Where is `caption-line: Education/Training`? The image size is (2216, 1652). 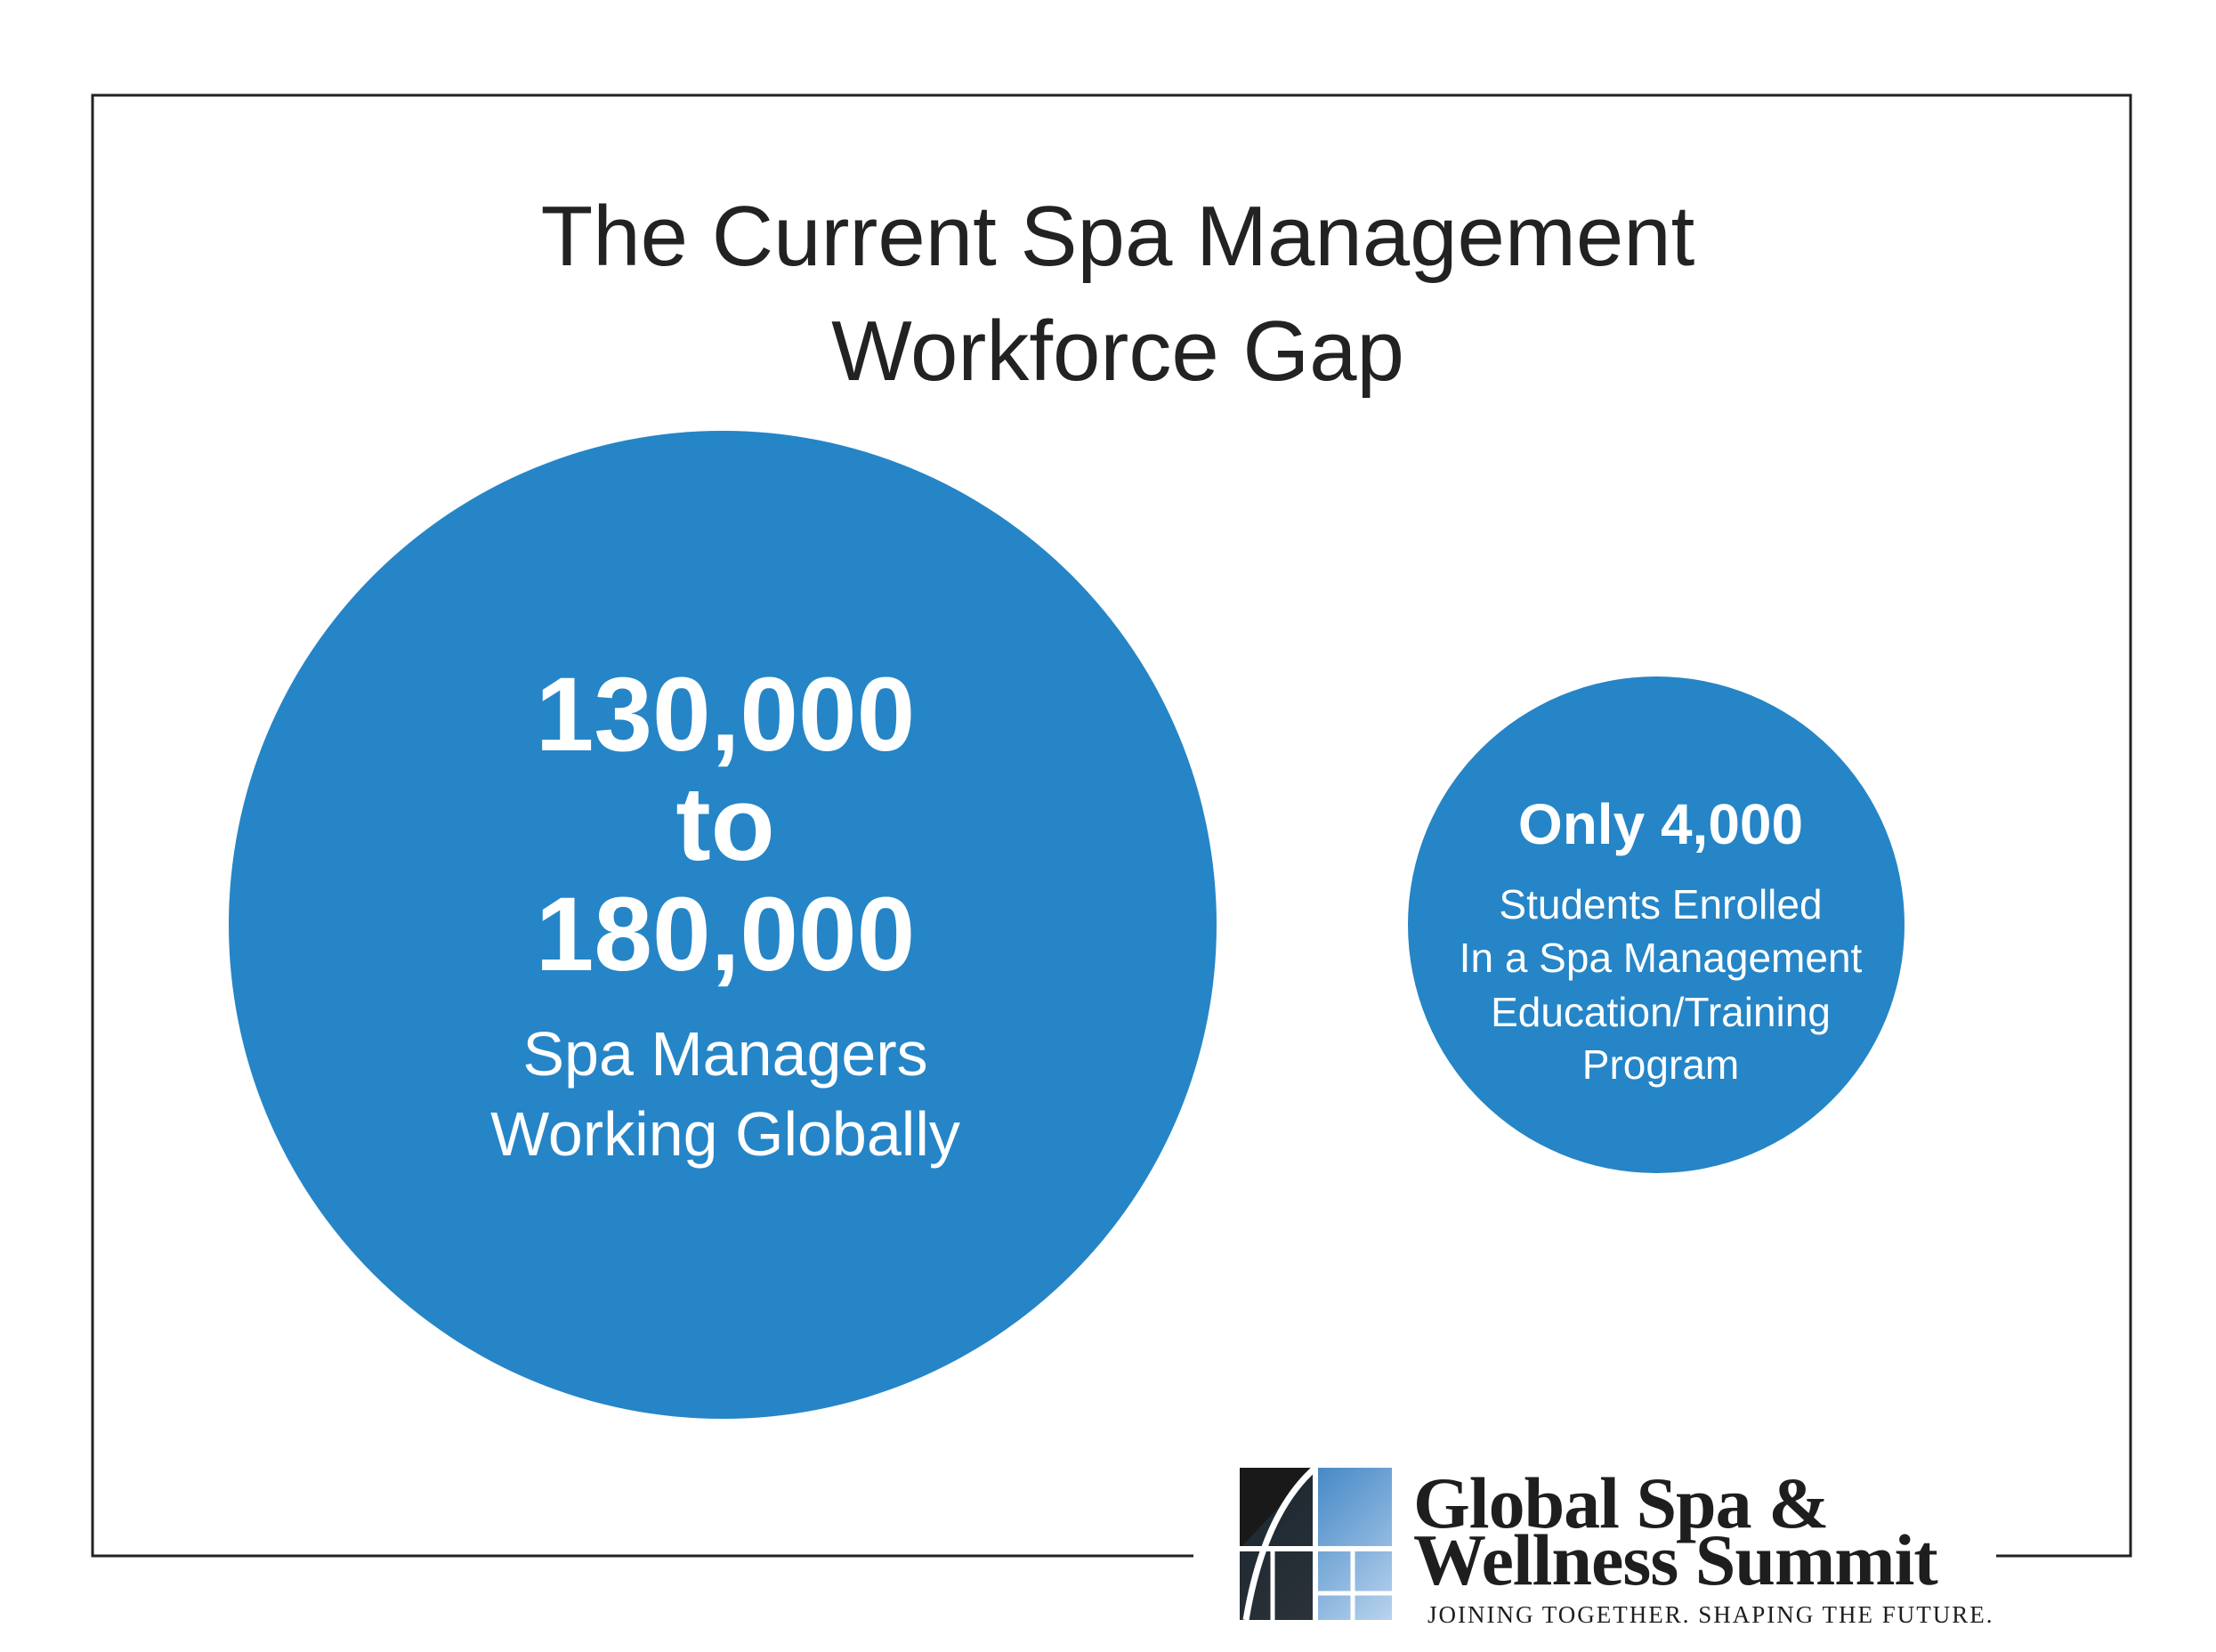
caption-line: Education/Training is located at coordinates (1661, 1012).